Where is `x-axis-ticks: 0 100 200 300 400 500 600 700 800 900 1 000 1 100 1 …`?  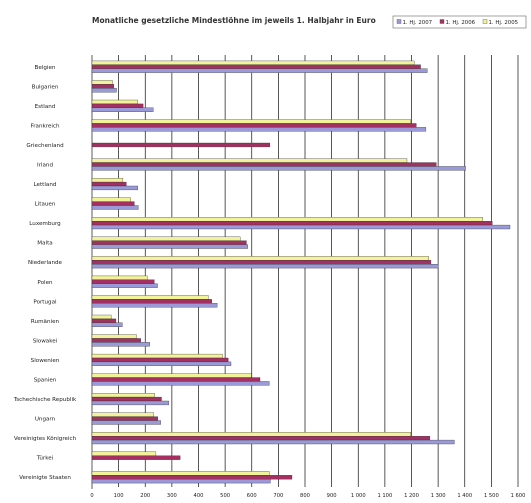 x-axis-ticks: 0 100 200 300 400 500 600 700 800 900 1 000 1 100 1 … is located at coordinates (307, 496).